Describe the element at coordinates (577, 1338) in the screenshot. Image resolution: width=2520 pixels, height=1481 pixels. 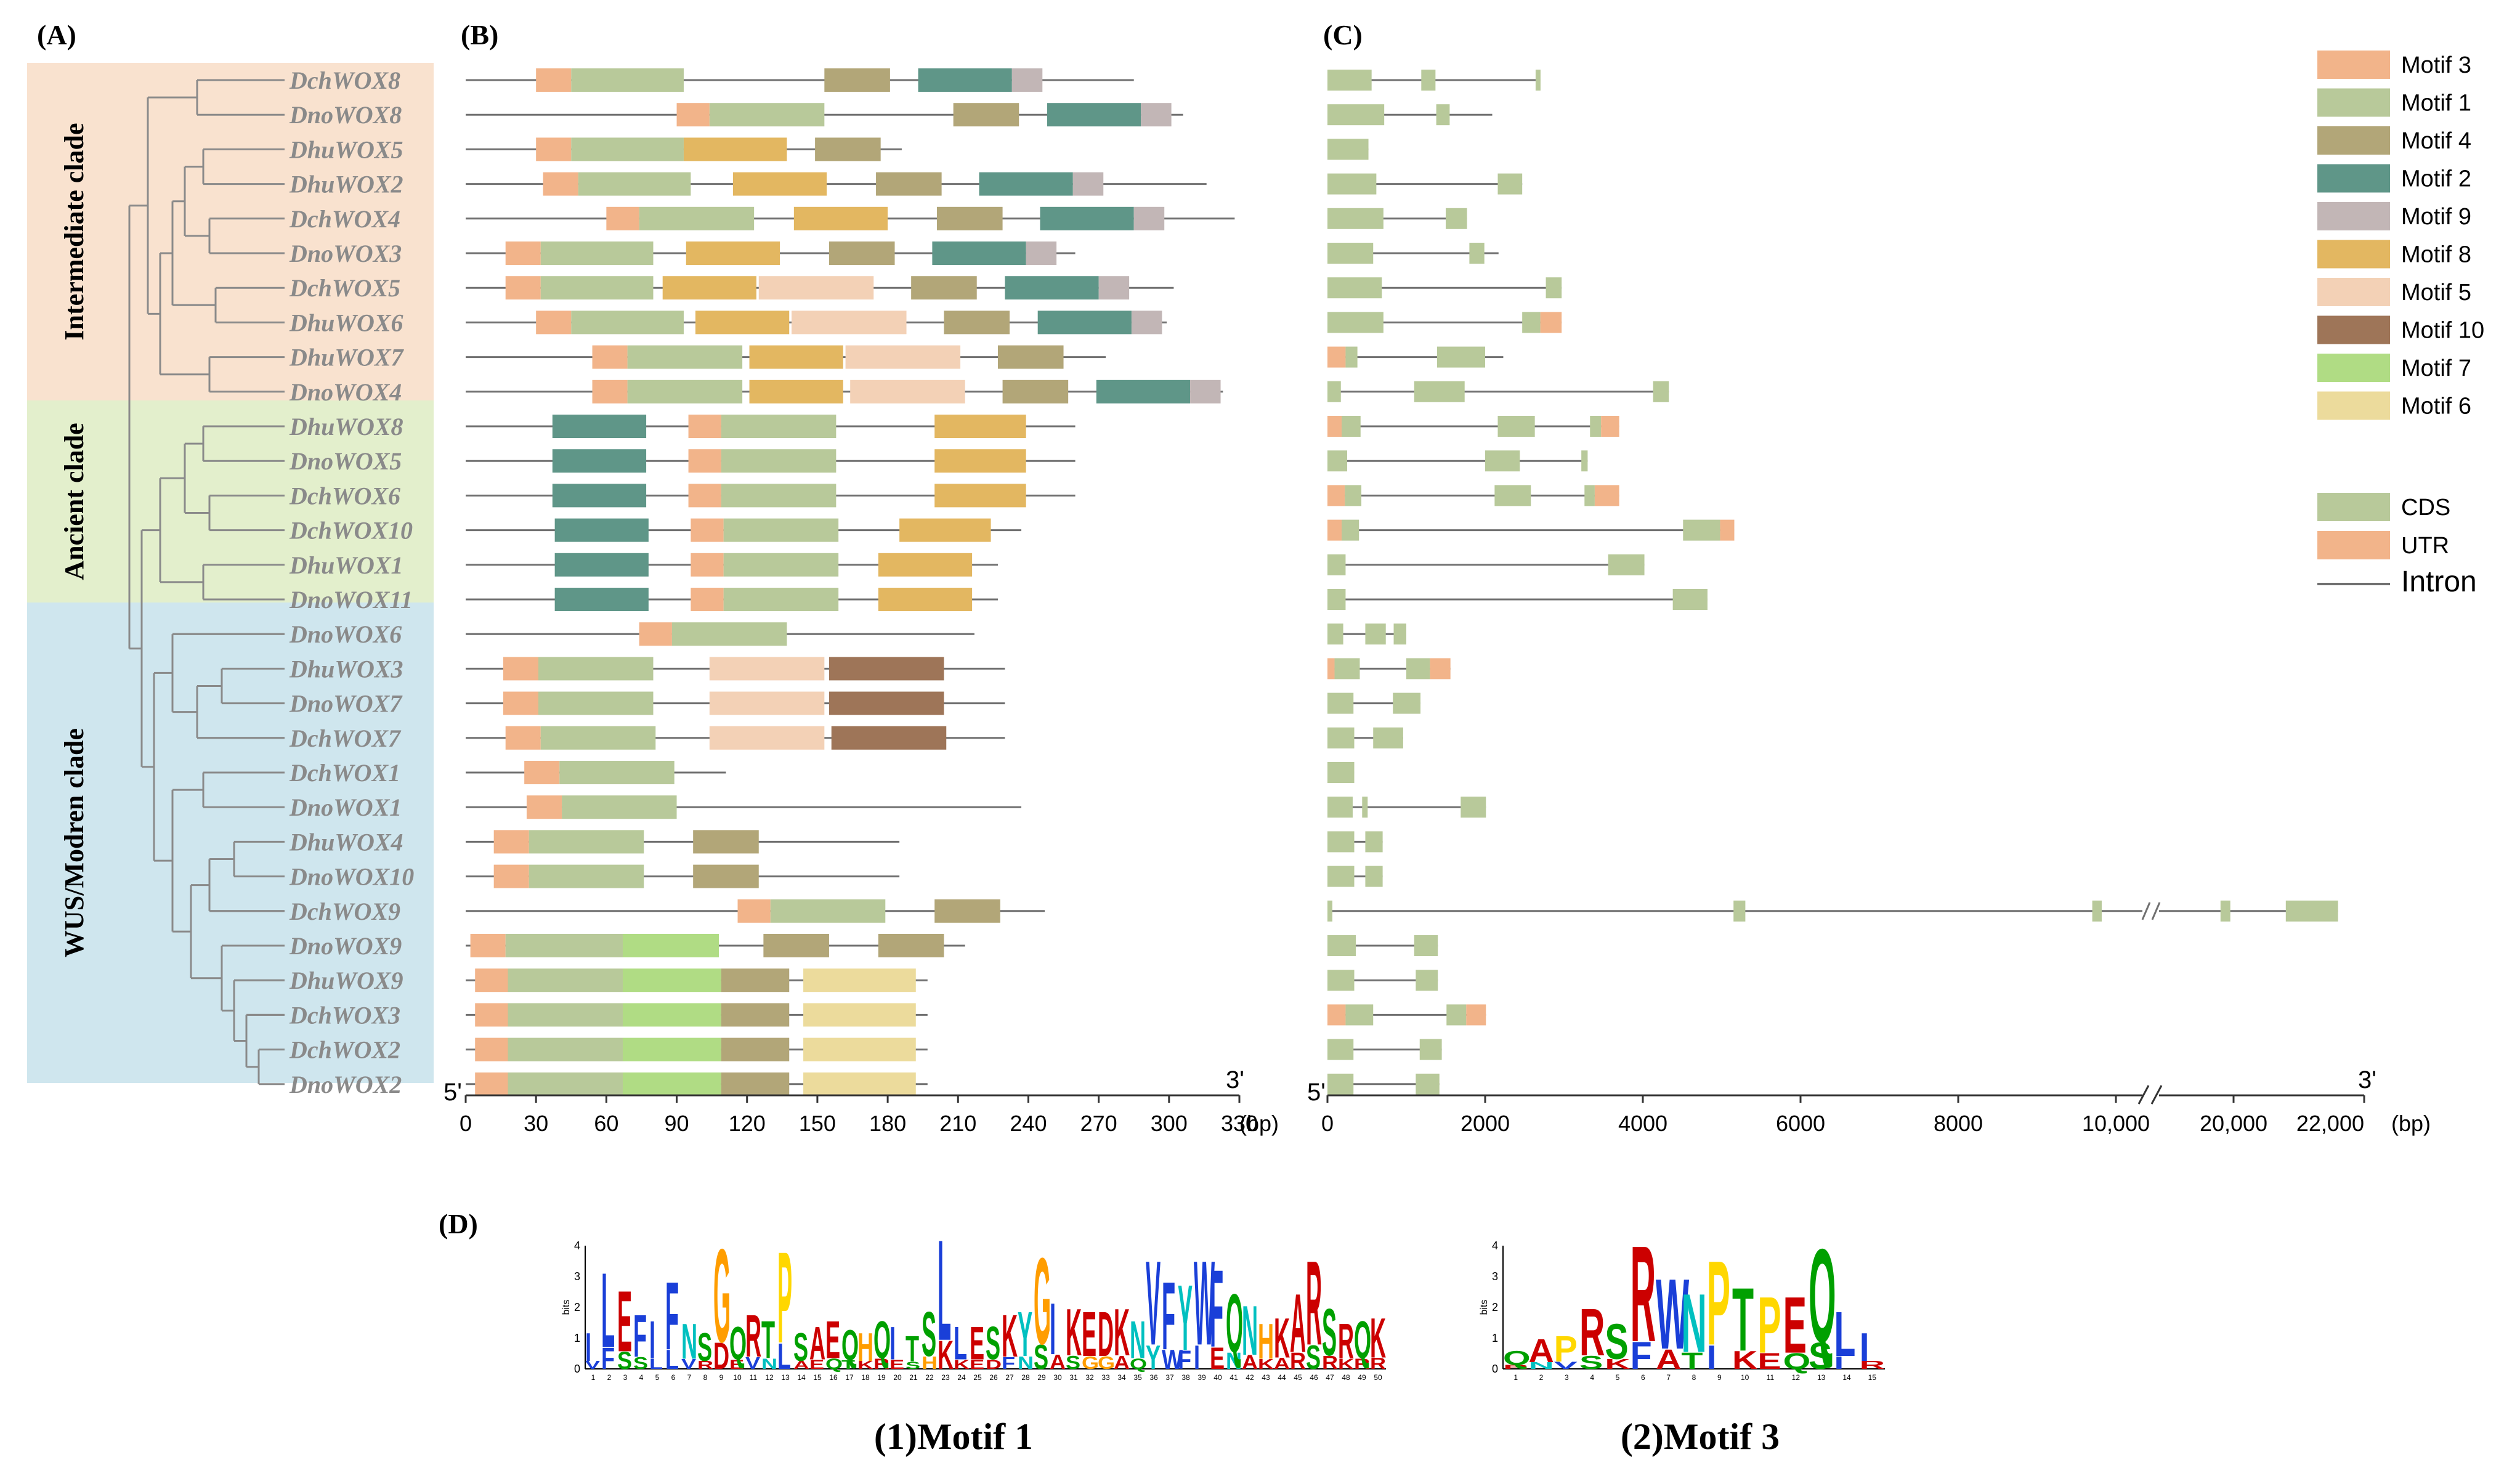
I see `logo1-y-tick: 1` at that location.